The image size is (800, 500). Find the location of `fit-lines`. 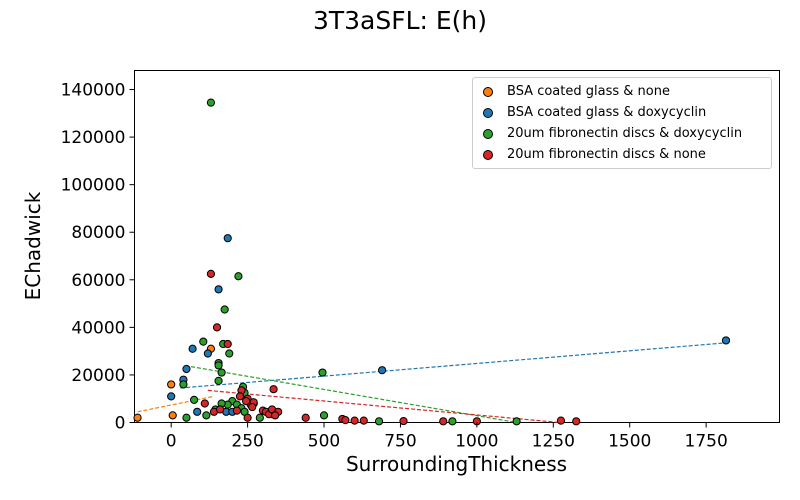

fit-lines is located at coordinates (432, 383).